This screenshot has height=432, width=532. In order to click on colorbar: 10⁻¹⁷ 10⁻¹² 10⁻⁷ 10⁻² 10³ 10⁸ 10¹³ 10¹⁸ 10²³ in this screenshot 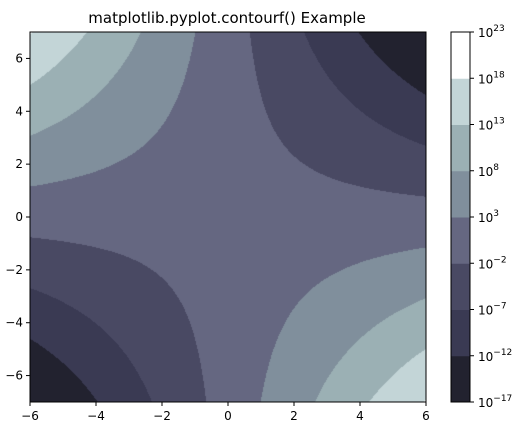, I will do `click(481, 217)`.